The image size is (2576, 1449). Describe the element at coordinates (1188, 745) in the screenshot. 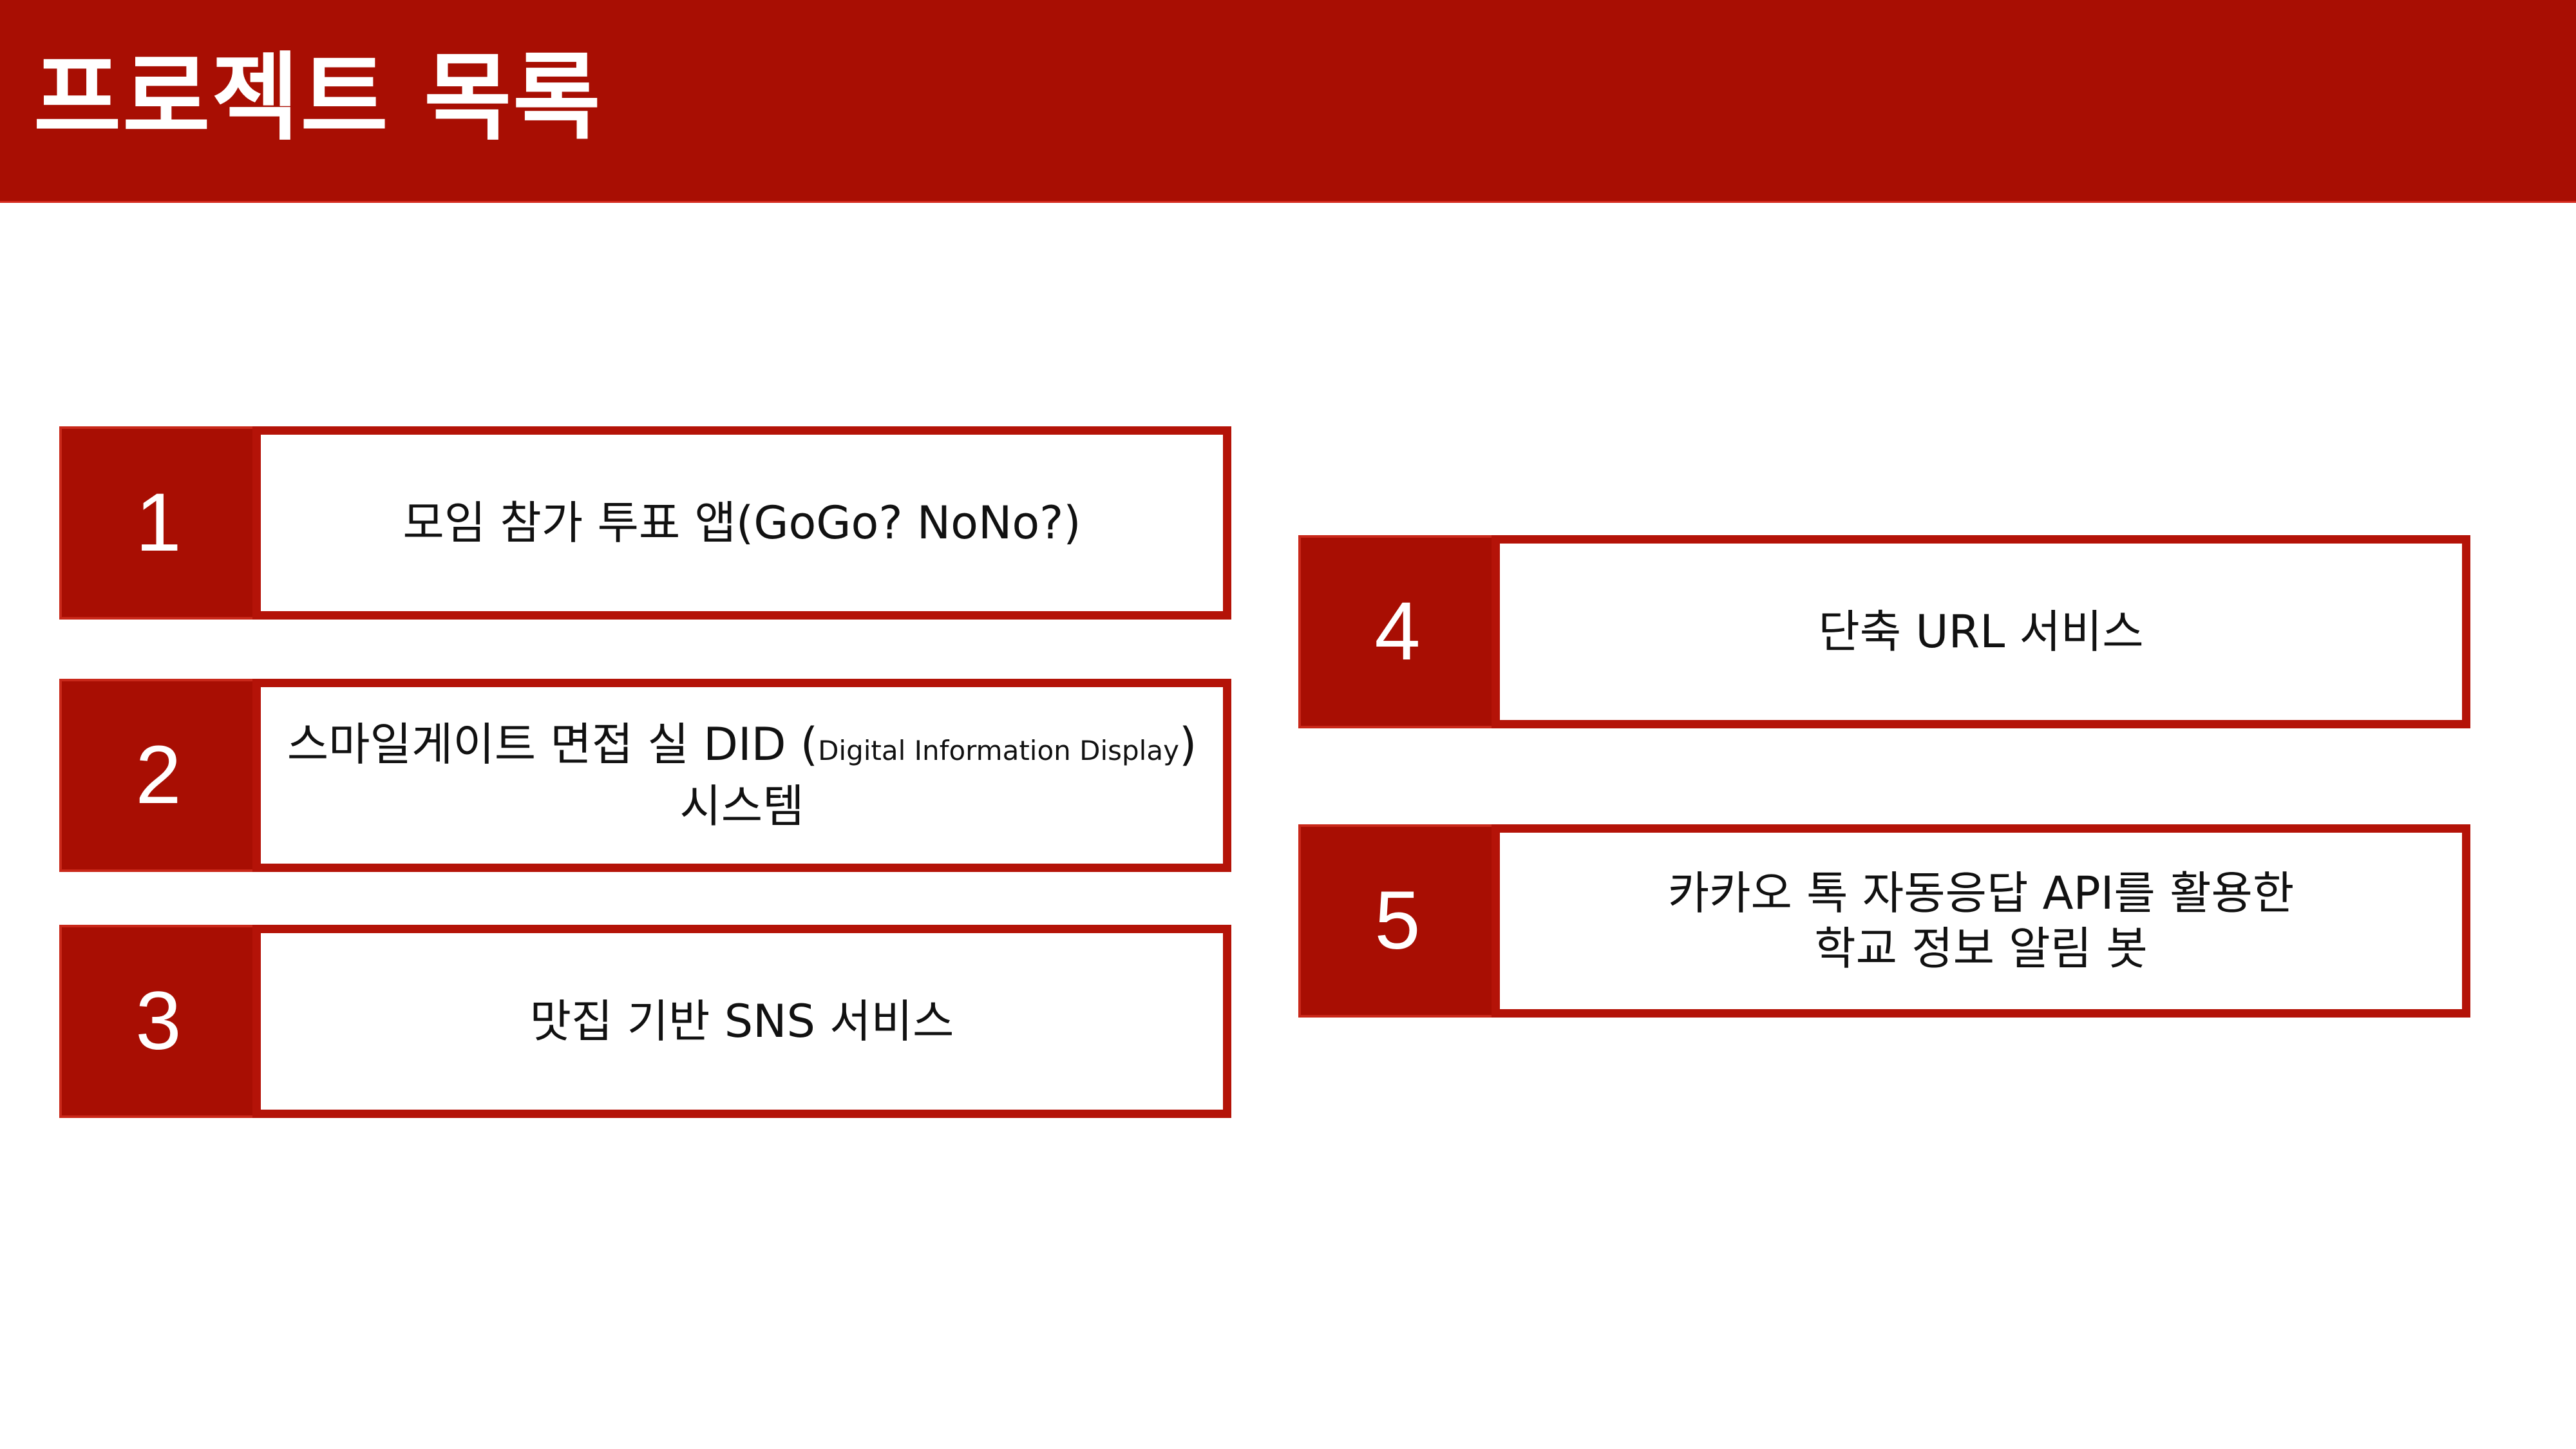

I see `project-title-2-close: )` at that location.